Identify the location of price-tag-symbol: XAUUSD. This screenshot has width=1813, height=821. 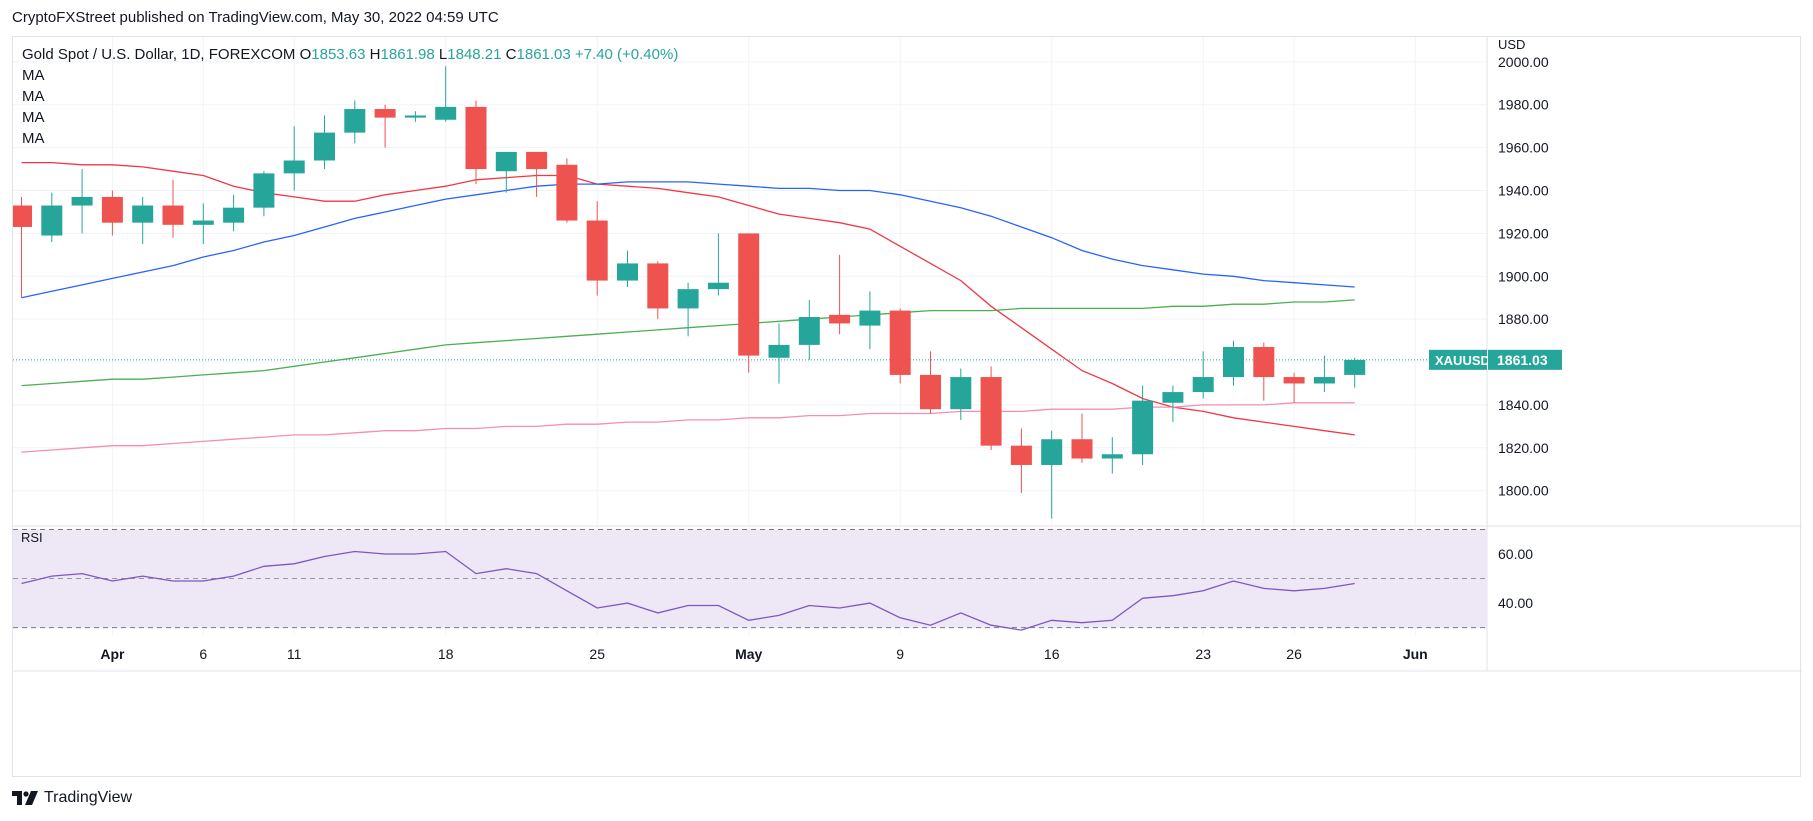
(1462, 360).